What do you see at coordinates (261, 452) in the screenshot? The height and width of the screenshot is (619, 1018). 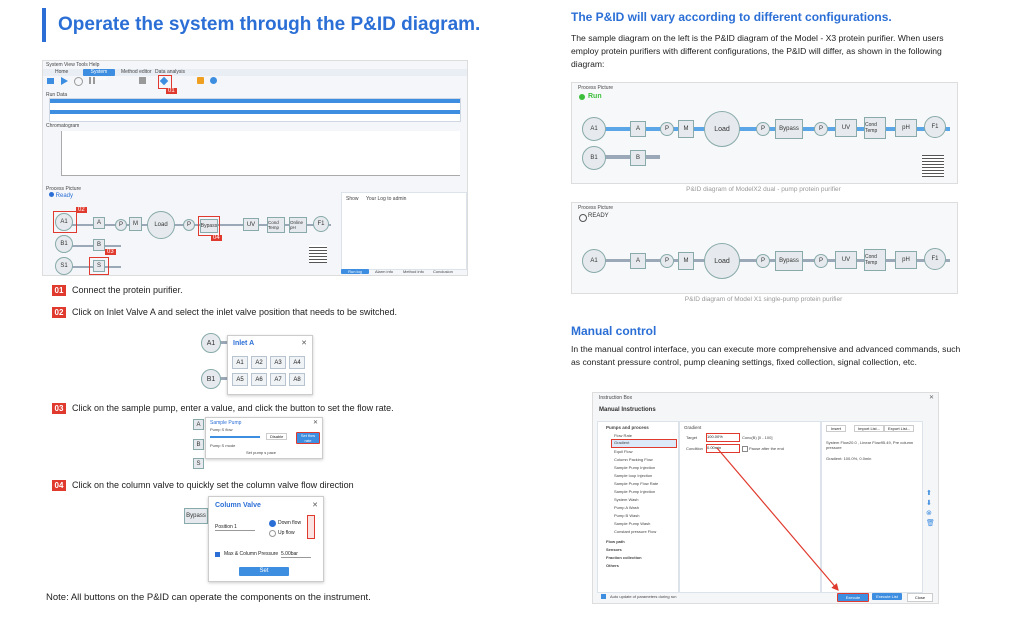 I see `pump-mode-value: Set pump s pace` at bounding box center [261, 452].